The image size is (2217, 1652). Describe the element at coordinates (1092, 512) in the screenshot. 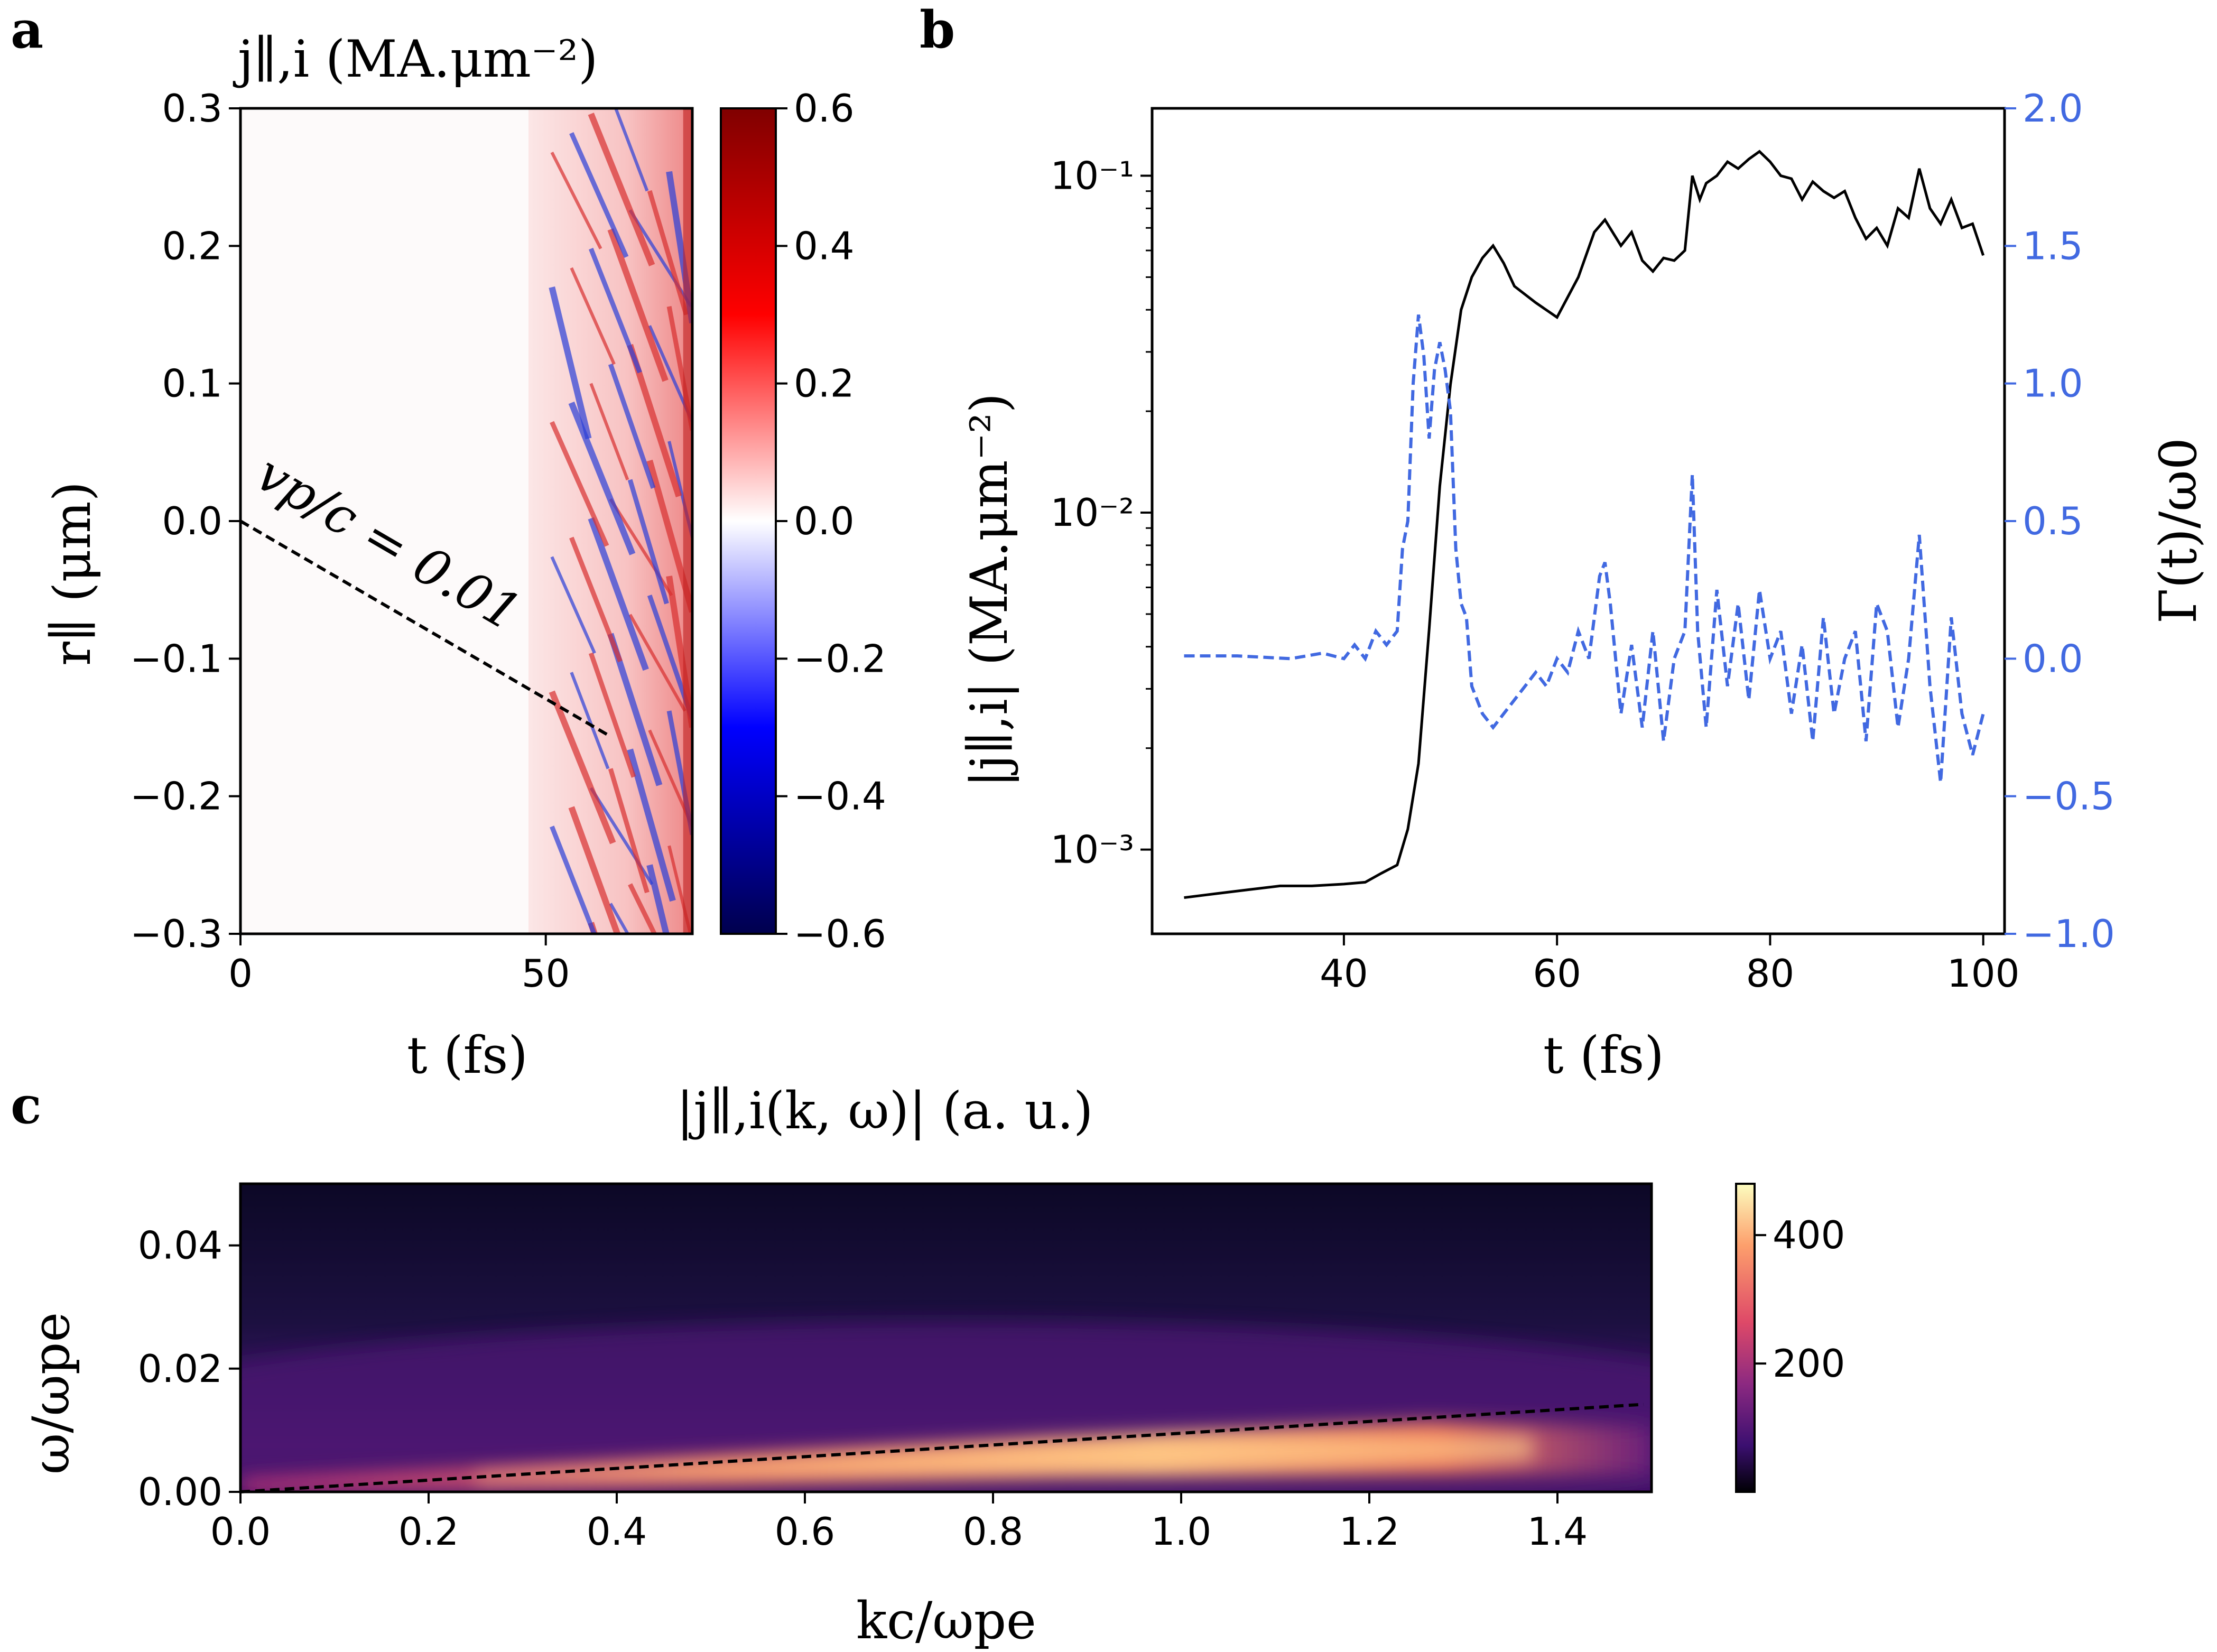

I see `panel-b-ytick-left-label: 10⁻²` at that location.